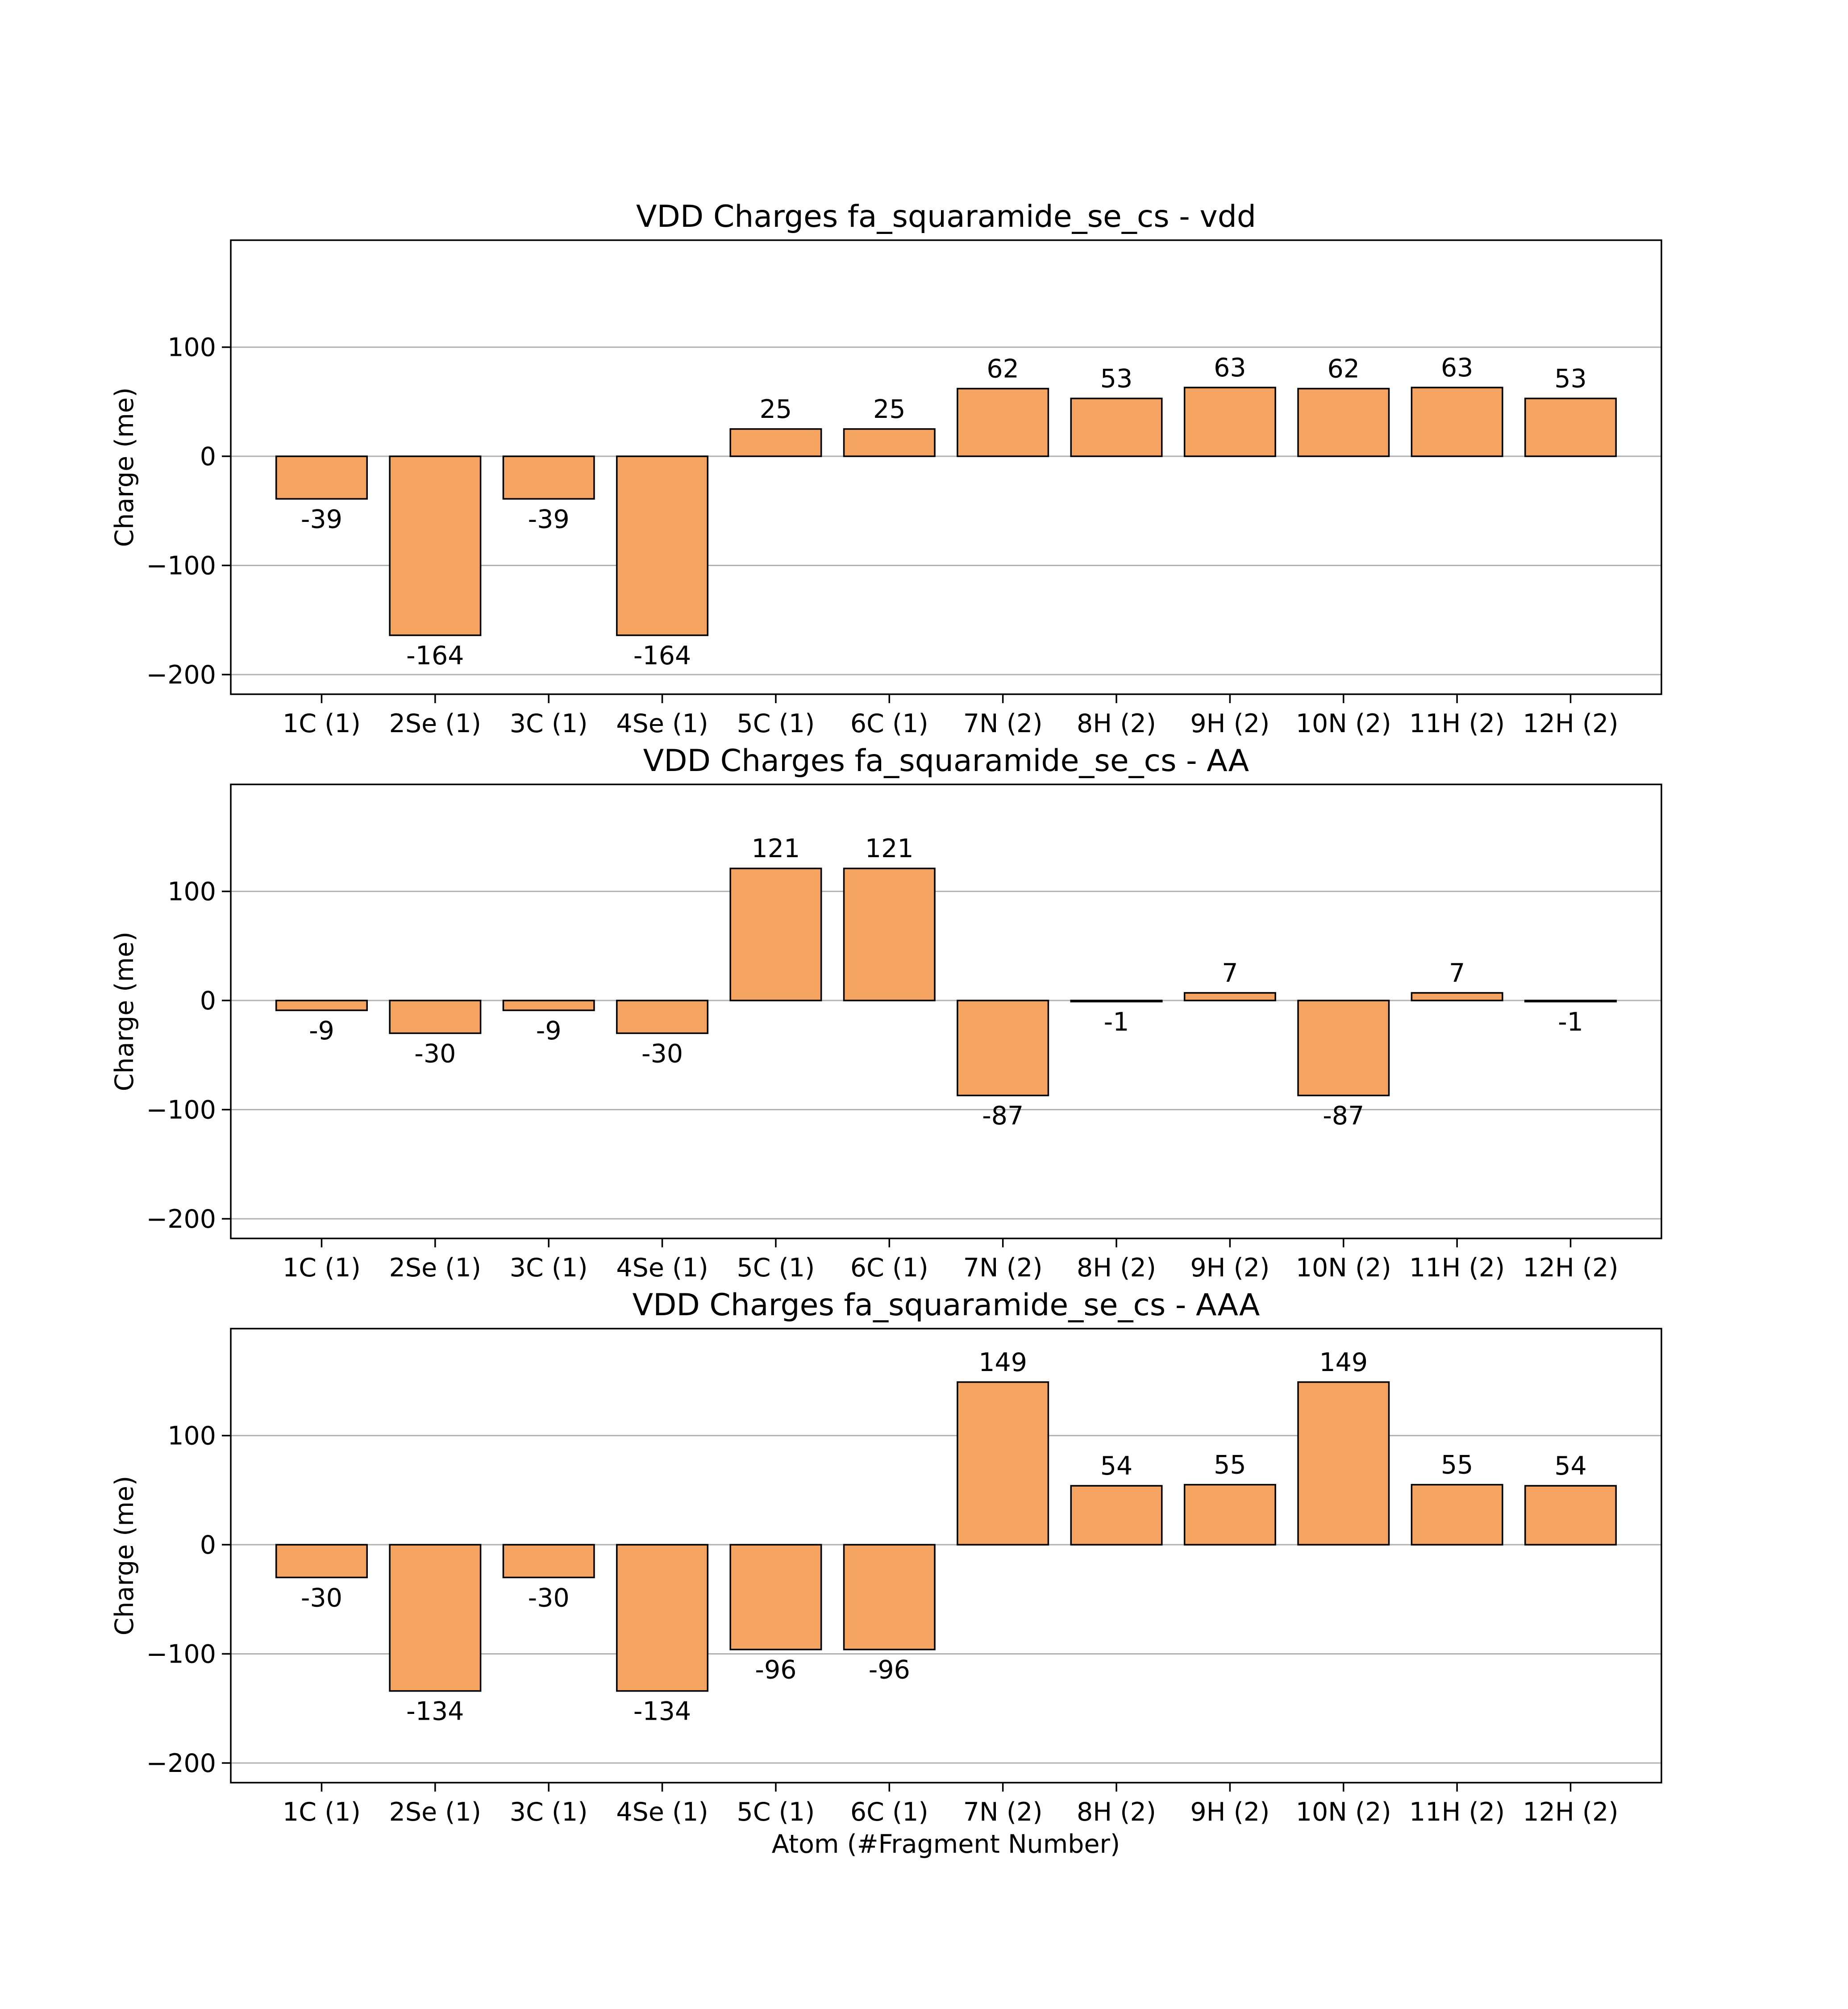 The width and height of the screenshot is (1848, 2009). What do you see at coordinates (946, 761) in the screenshot?
I see `chart-title: VDD Charges fa_squaramide_se_cs - AA` at bounding box center [946, 761].